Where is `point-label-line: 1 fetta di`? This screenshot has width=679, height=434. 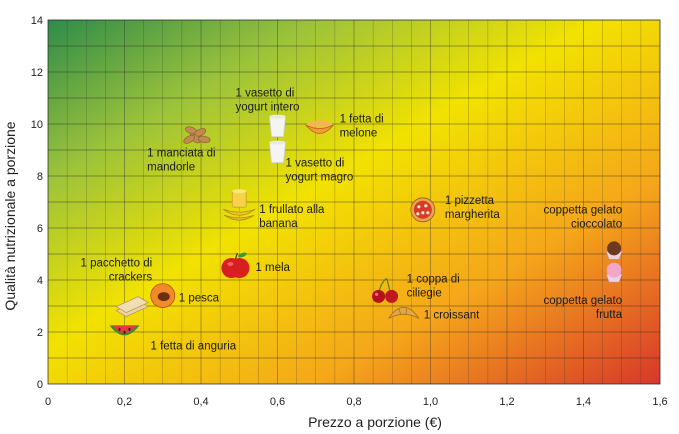 point-label-line: 1 fetta di is located at coordinates (362, 120).